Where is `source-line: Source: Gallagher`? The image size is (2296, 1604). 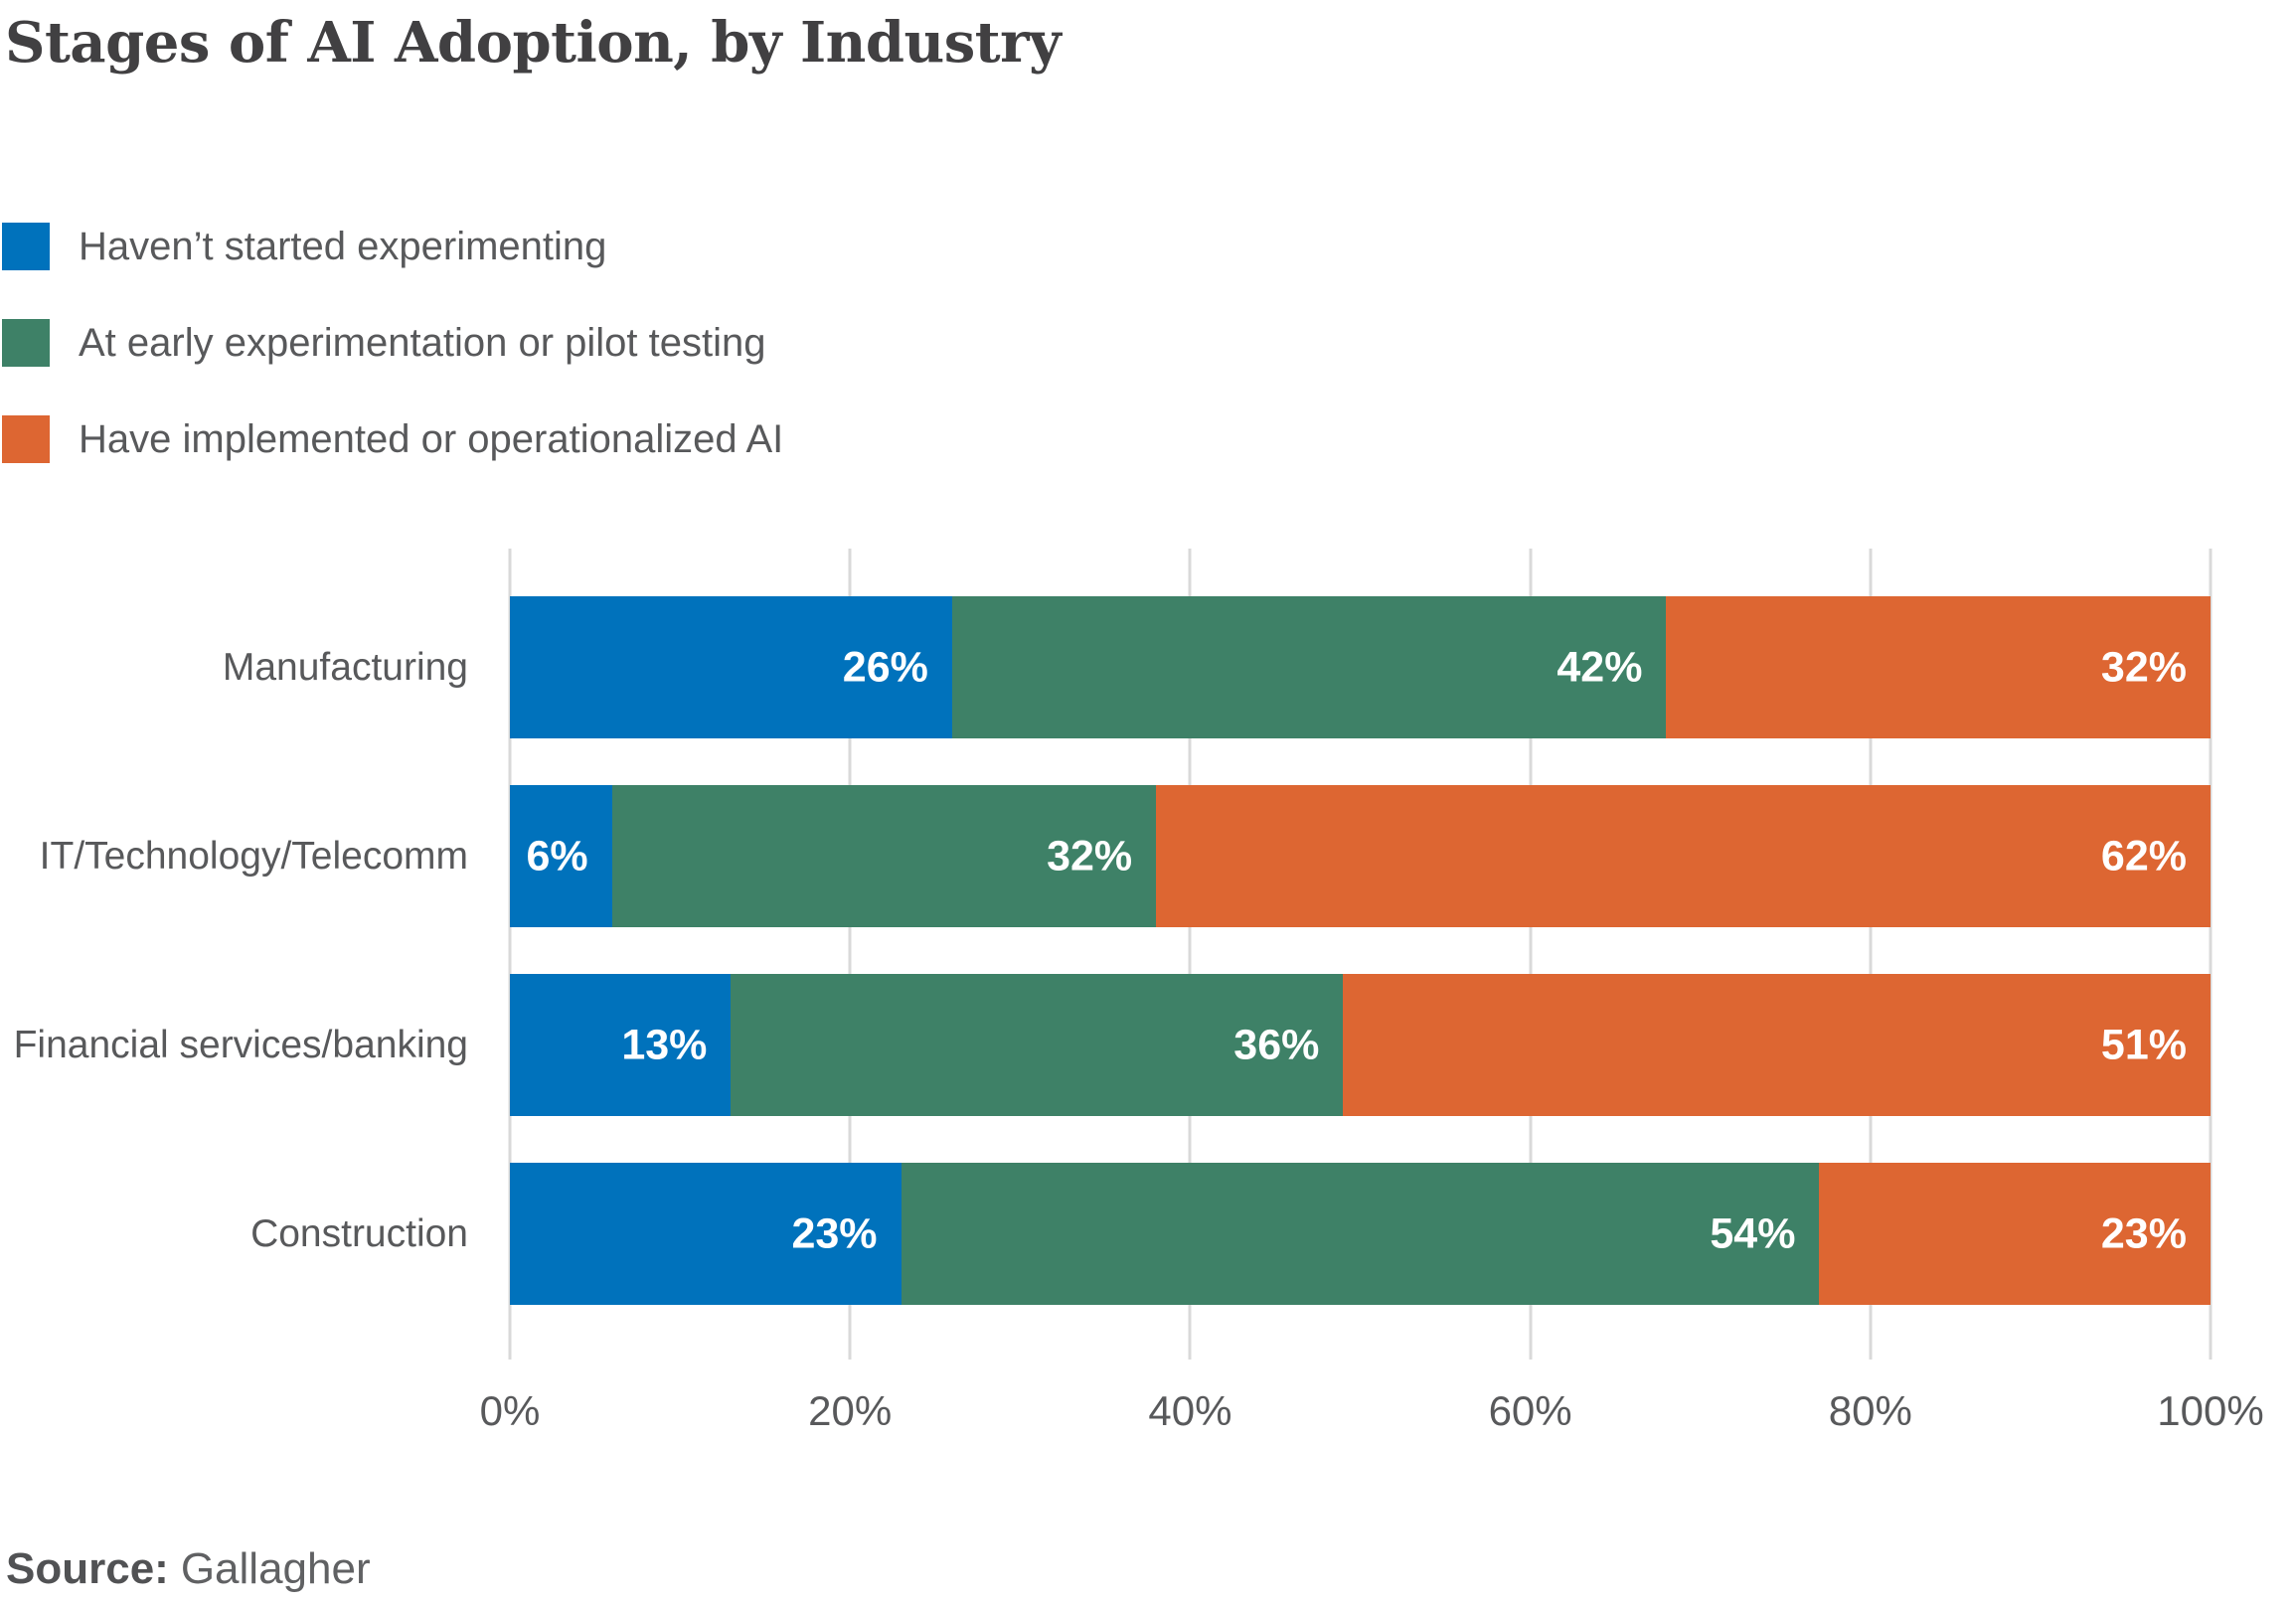
source-line: Source: Gallagher is located at coordinates (188, 1569).